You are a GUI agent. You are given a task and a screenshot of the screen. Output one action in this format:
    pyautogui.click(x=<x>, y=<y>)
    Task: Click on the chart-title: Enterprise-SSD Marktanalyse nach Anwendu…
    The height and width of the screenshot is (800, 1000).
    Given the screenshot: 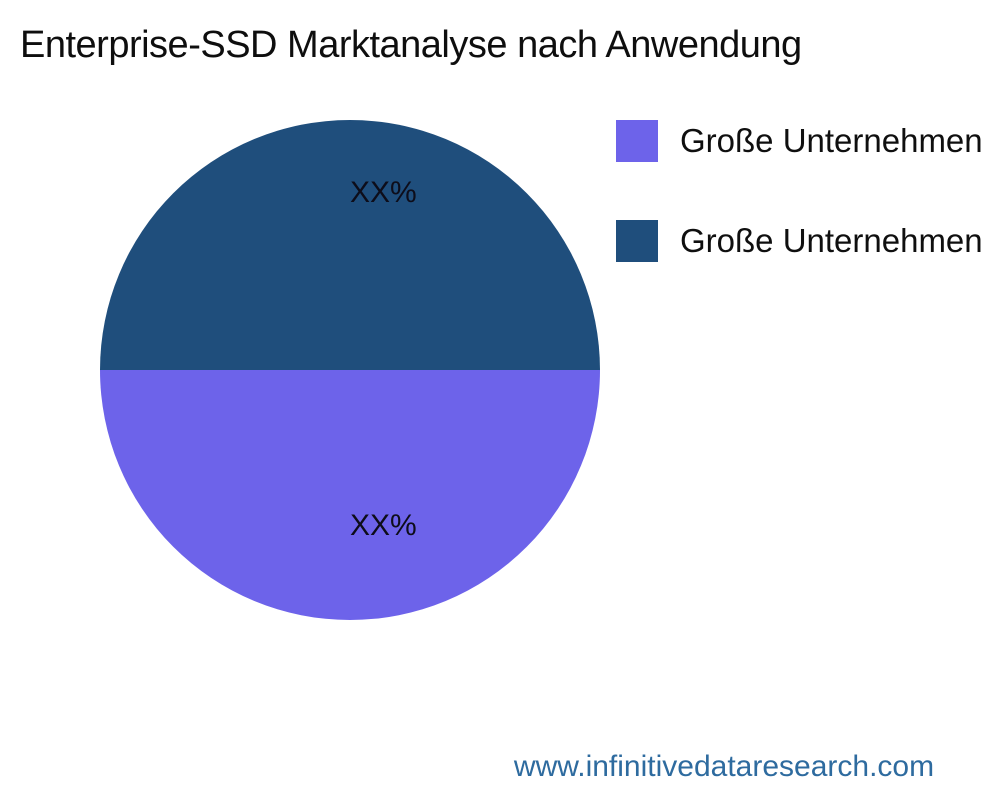 What is the action you would take?
    pyautogui.click(x=411, y=45)
    